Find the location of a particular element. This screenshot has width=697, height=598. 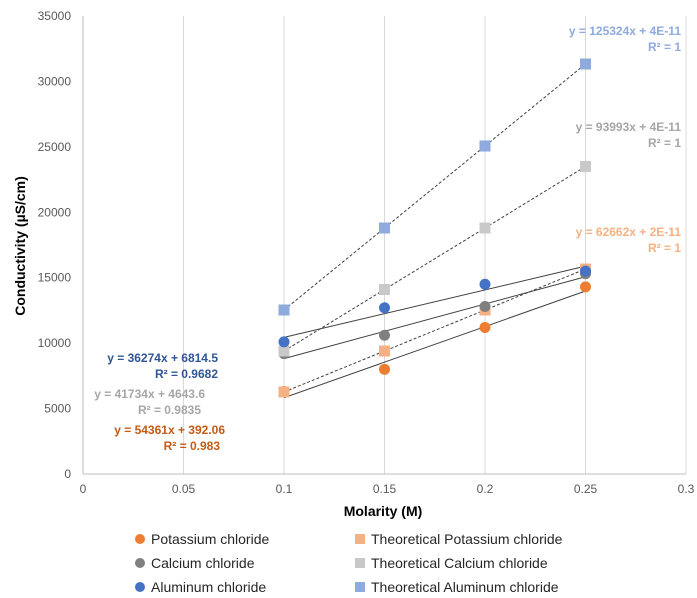

x-tick-label: 0.15 is located at coordinates (385, 489).